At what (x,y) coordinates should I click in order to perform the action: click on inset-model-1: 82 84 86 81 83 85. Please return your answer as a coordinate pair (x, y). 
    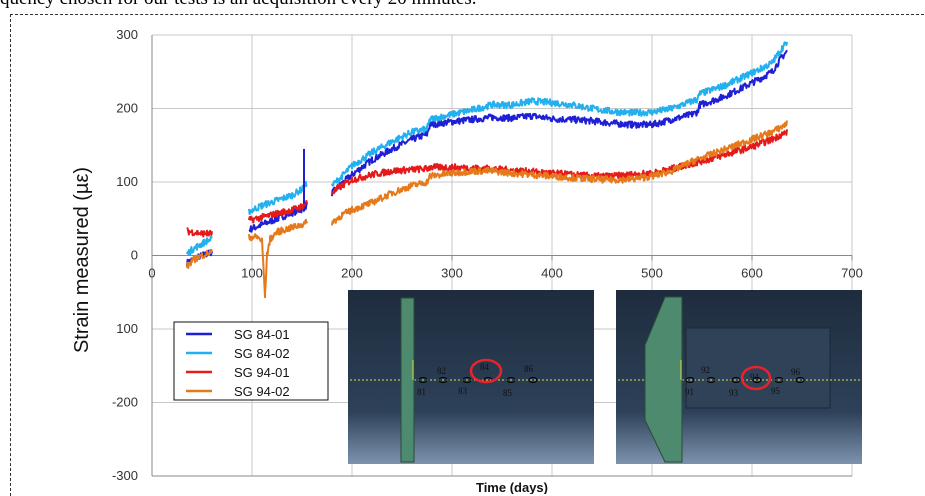
    Looking at the image, I should click on (471, 377).